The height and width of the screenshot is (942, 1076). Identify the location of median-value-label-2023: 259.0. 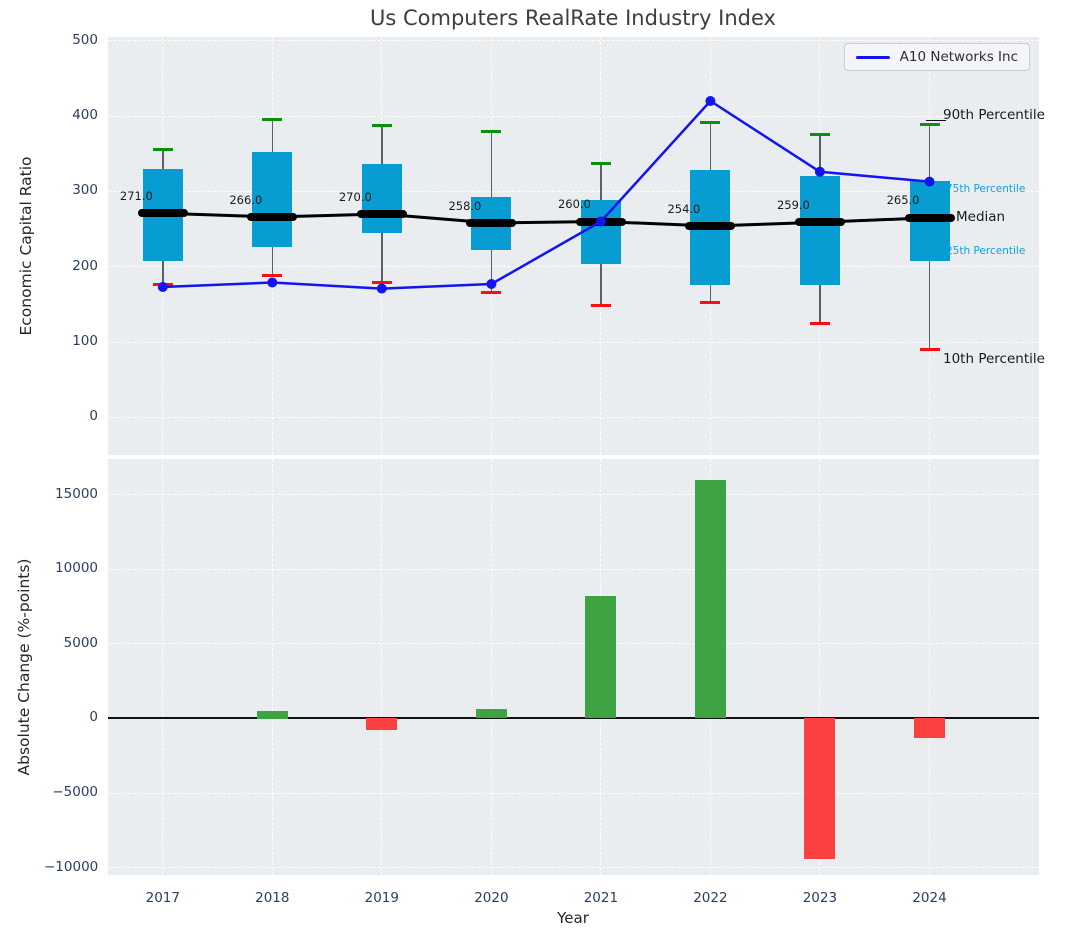
(793, 204).